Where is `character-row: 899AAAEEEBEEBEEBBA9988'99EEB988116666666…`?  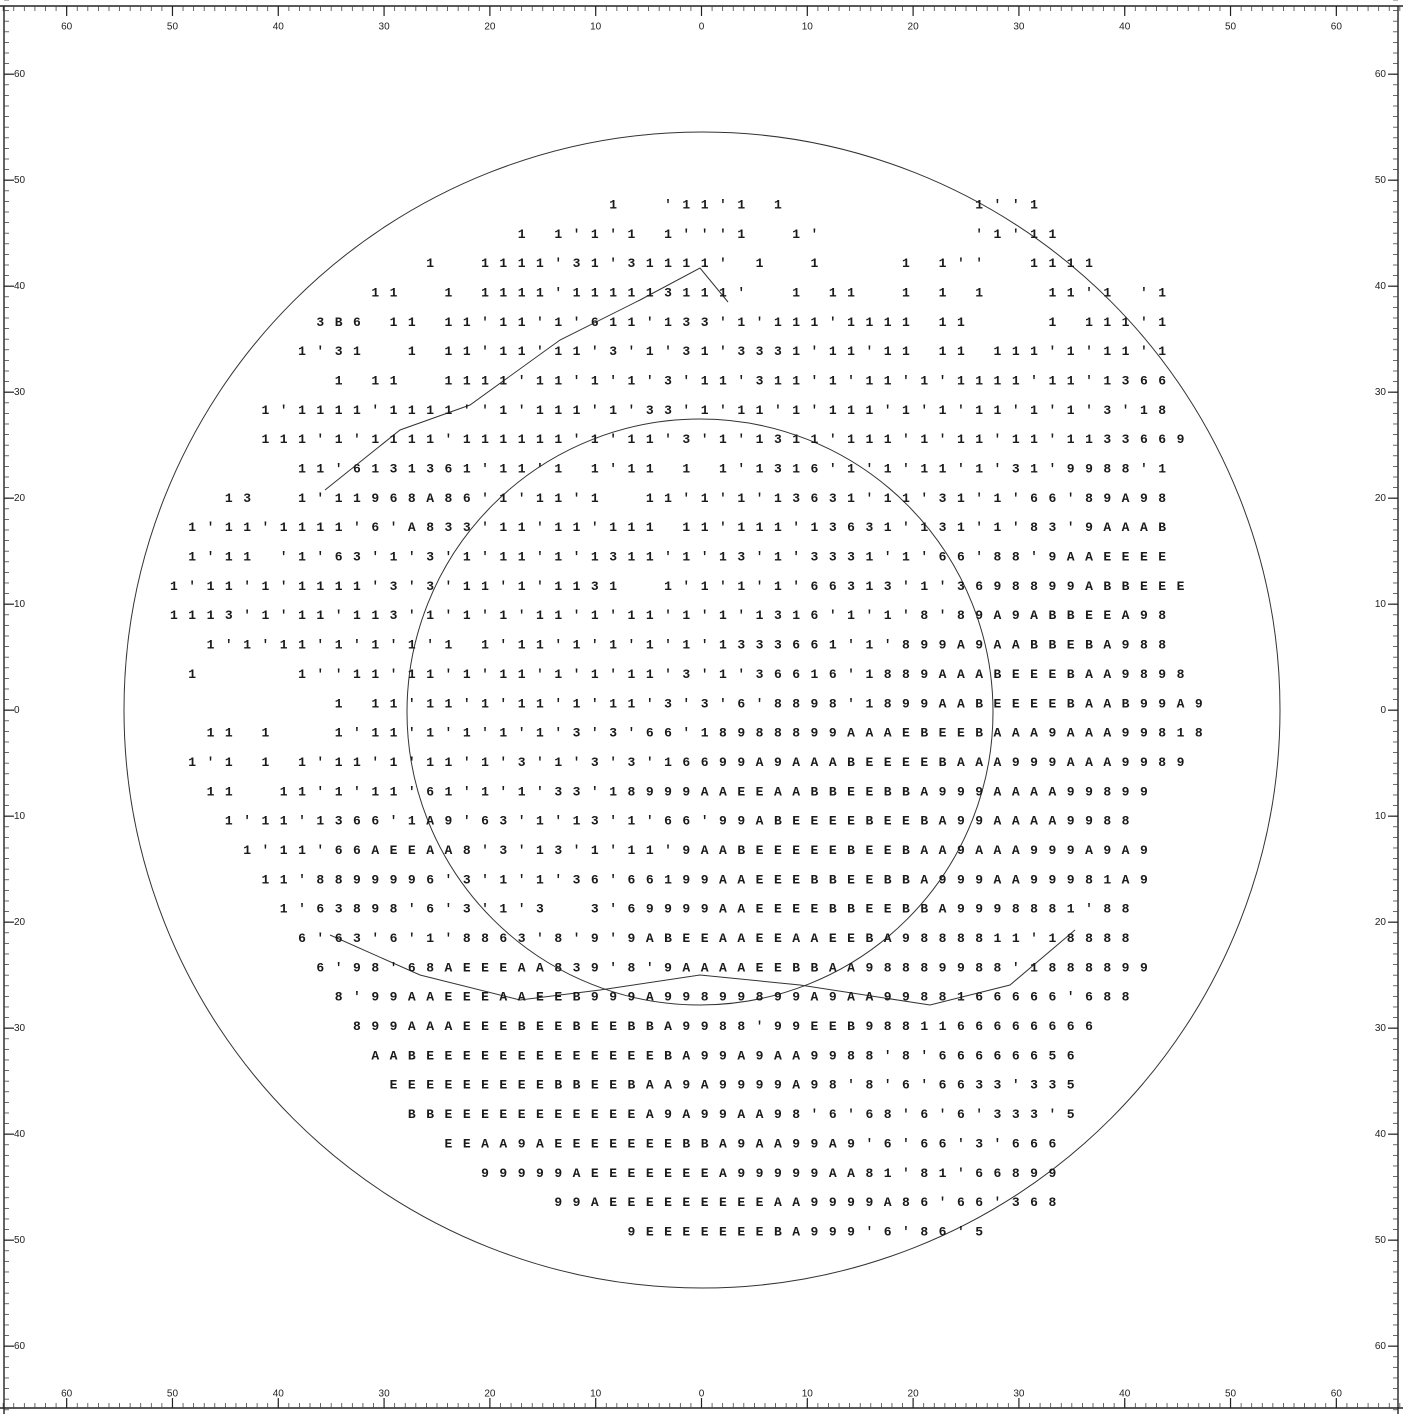 character-row: 899AAAEEEBEEBEEBBA9988'99EEB988116666666… is located at coordinates (636, 1026).